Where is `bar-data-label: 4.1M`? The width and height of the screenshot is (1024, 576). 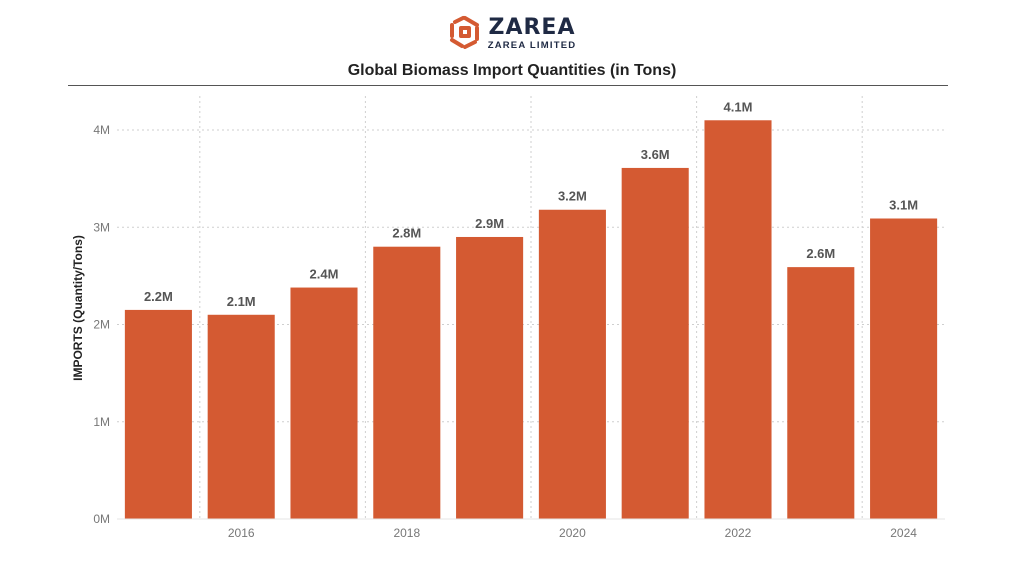
bar-data-label: 4.1M is located at coordinates (738, 106).